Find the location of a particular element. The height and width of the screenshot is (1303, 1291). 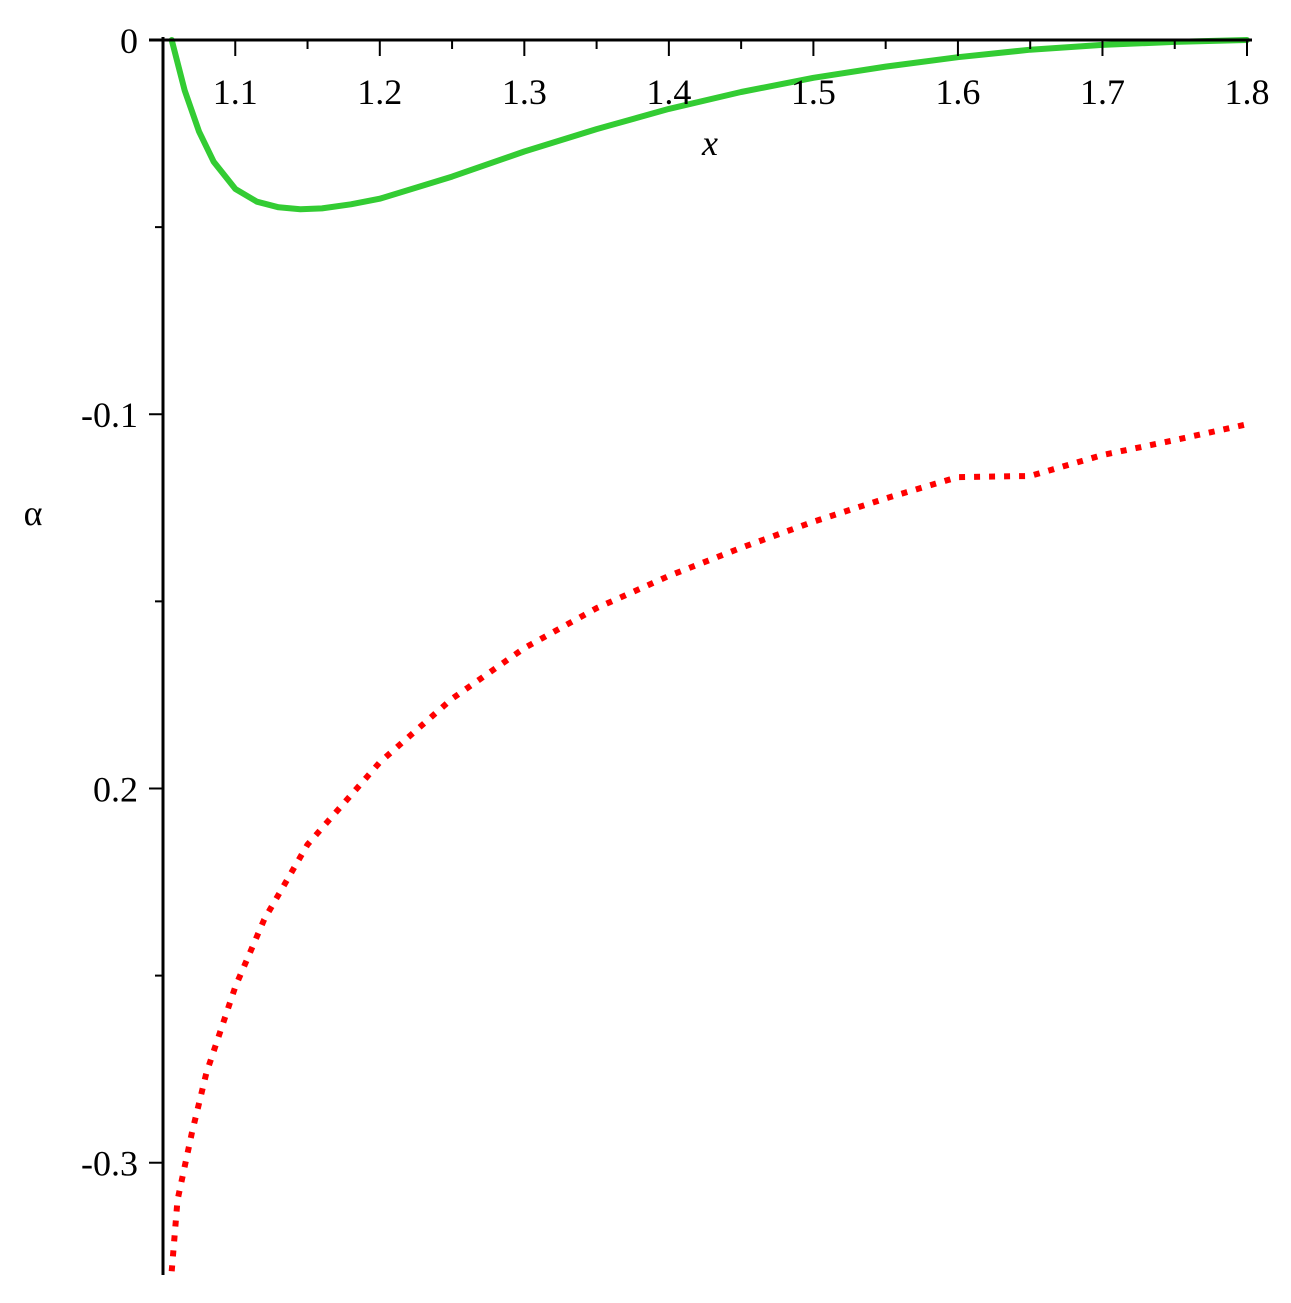

x-tick-label-4: 1.4 is located at coordinates (668, 92).